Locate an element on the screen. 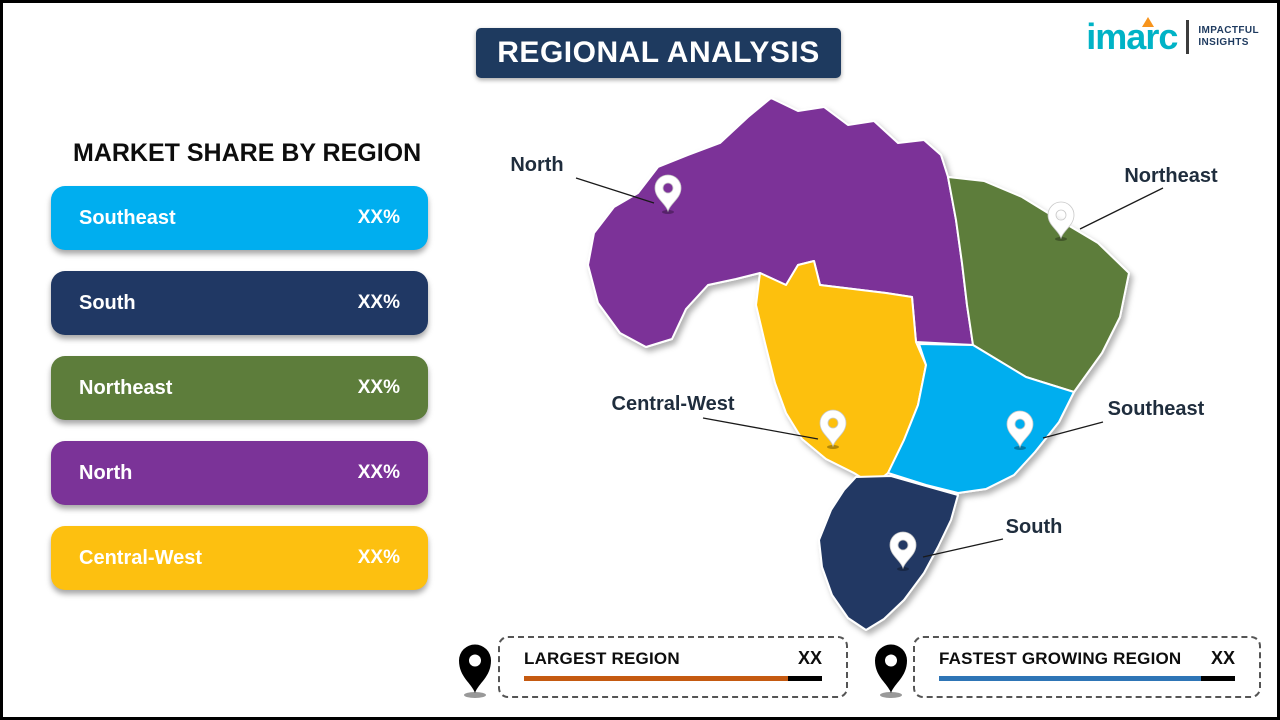  leader-line-south is located at coordinates (963, 548).